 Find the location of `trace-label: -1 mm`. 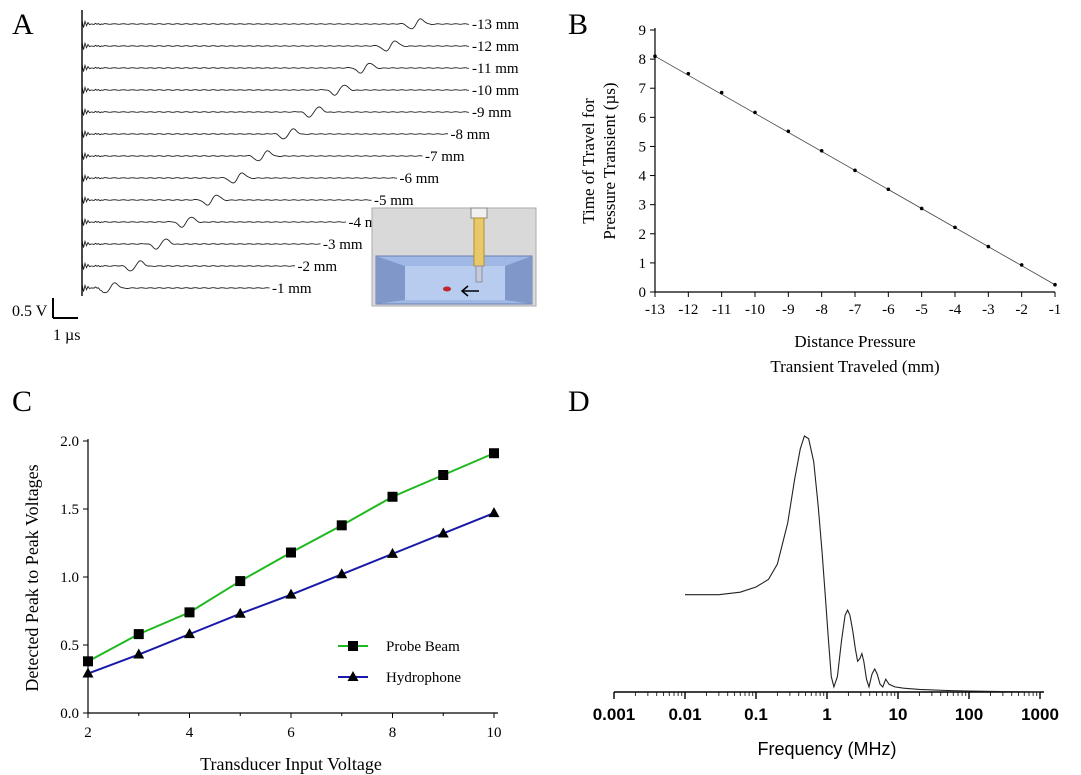

trace-label: -1 mm is located at coordinates (292, 289).